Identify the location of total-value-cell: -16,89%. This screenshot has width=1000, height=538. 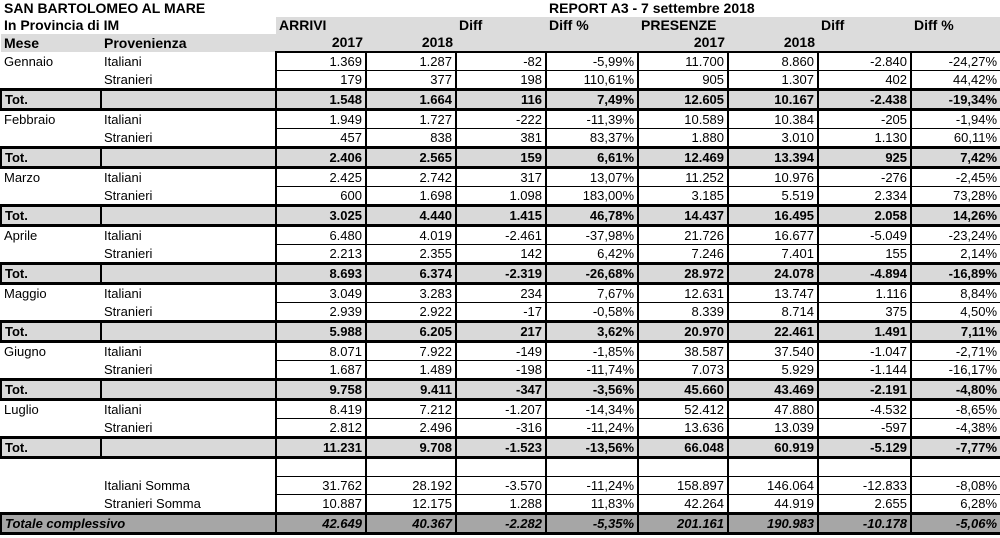
(955, 273).